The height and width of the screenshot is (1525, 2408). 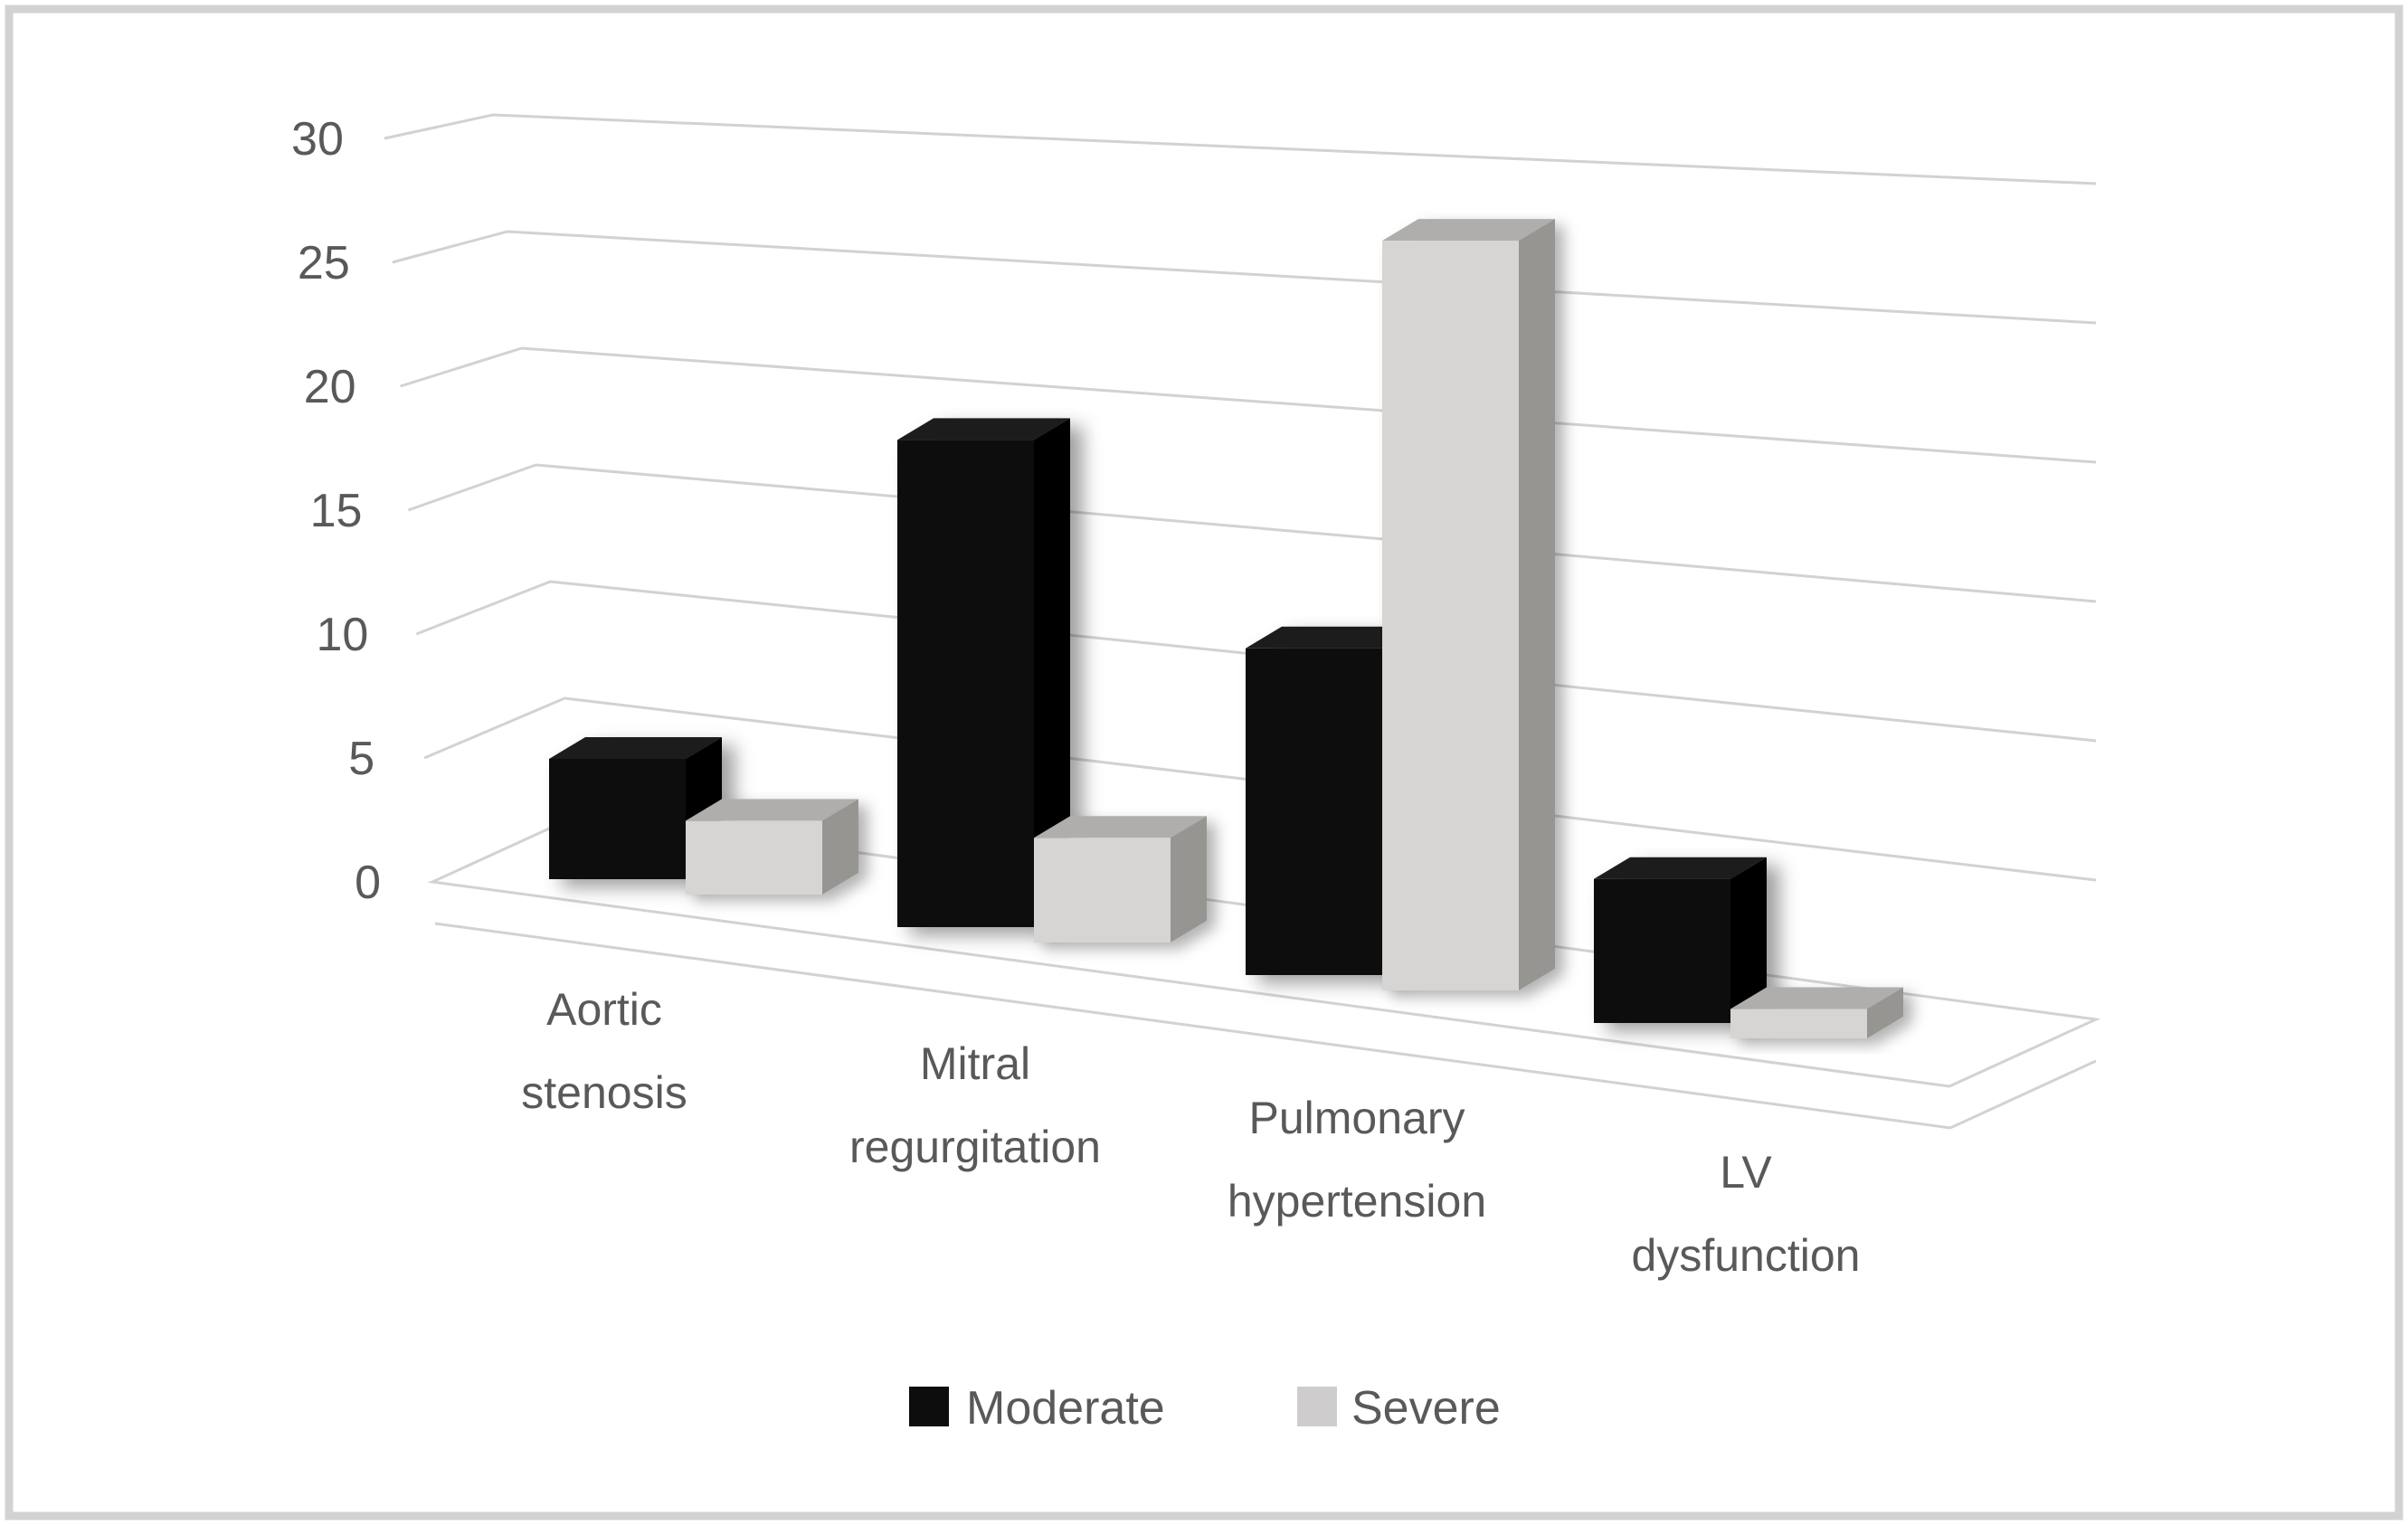 I want to click on bar-moderate-lv-dysfunction, so click(x=1680, y=940).